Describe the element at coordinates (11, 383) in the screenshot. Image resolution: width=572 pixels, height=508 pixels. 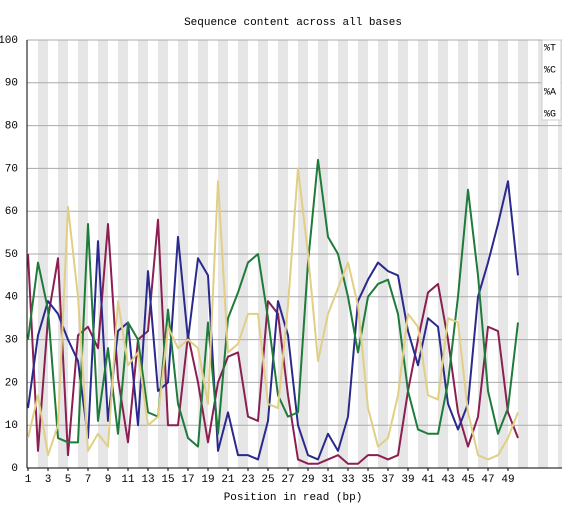
I see `y-tick-label: 20` at that location.